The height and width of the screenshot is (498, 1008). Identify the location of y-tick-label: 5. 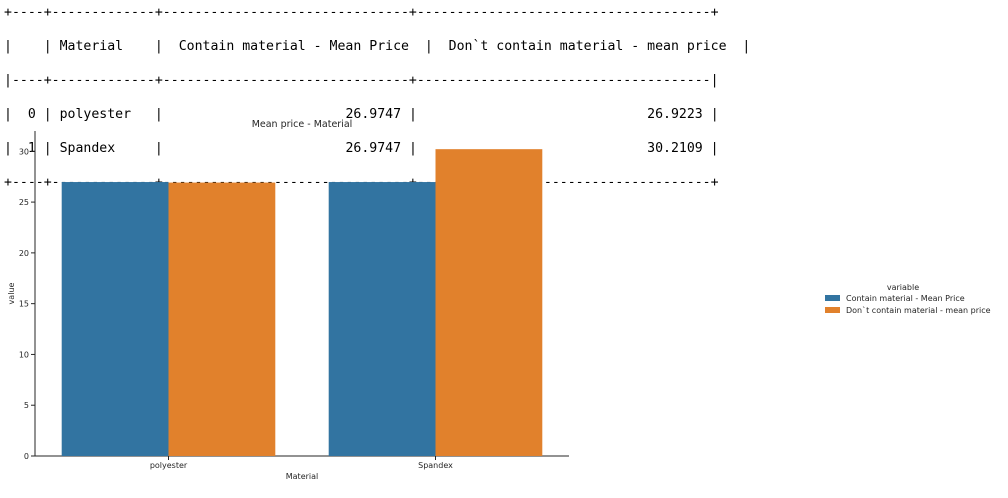
(26, 405).